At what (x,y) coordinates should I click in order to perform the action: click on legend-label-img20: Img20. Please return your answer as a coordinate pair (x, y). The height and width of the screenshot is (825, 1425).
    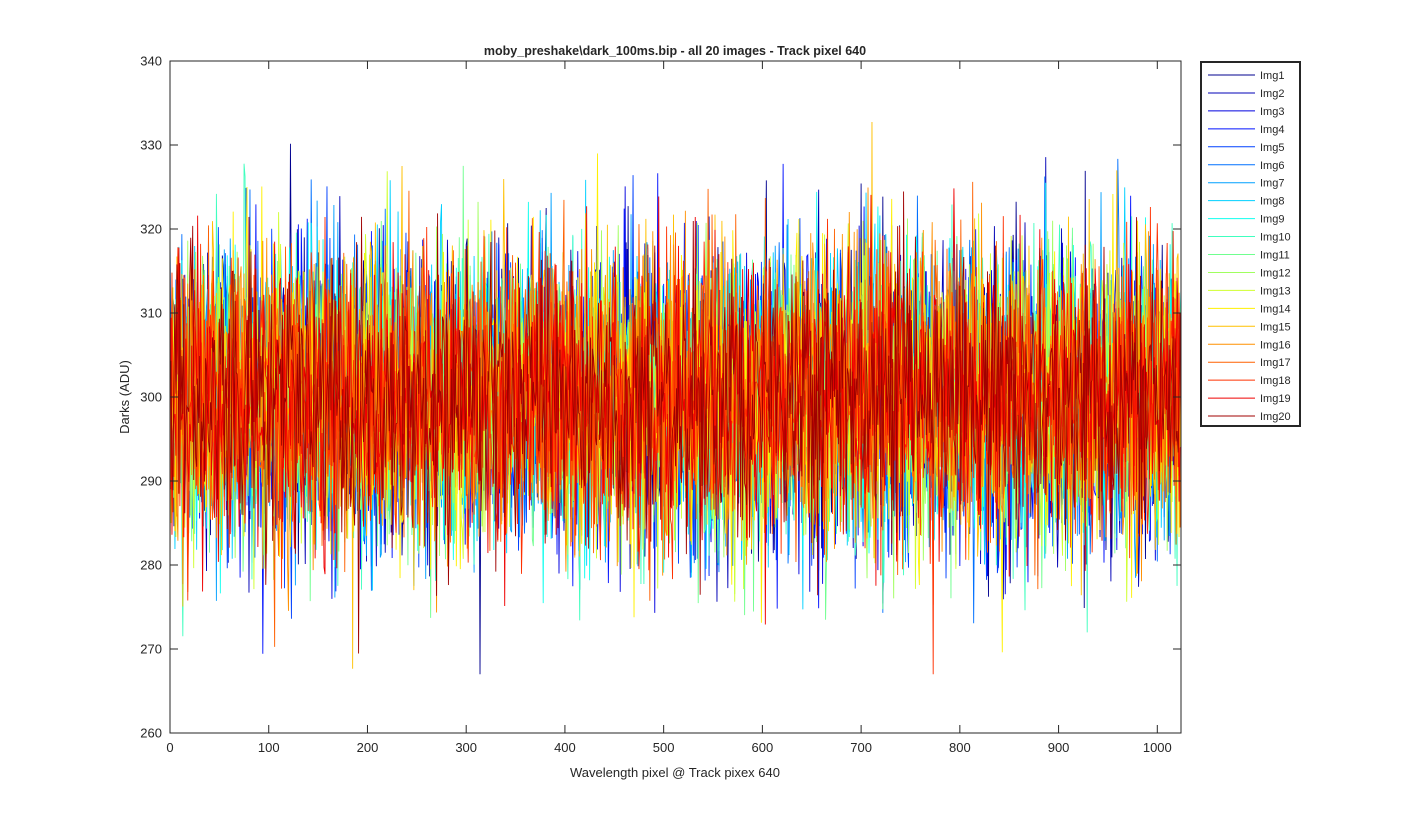
    Looking at the image, I should click on (1275, 417).